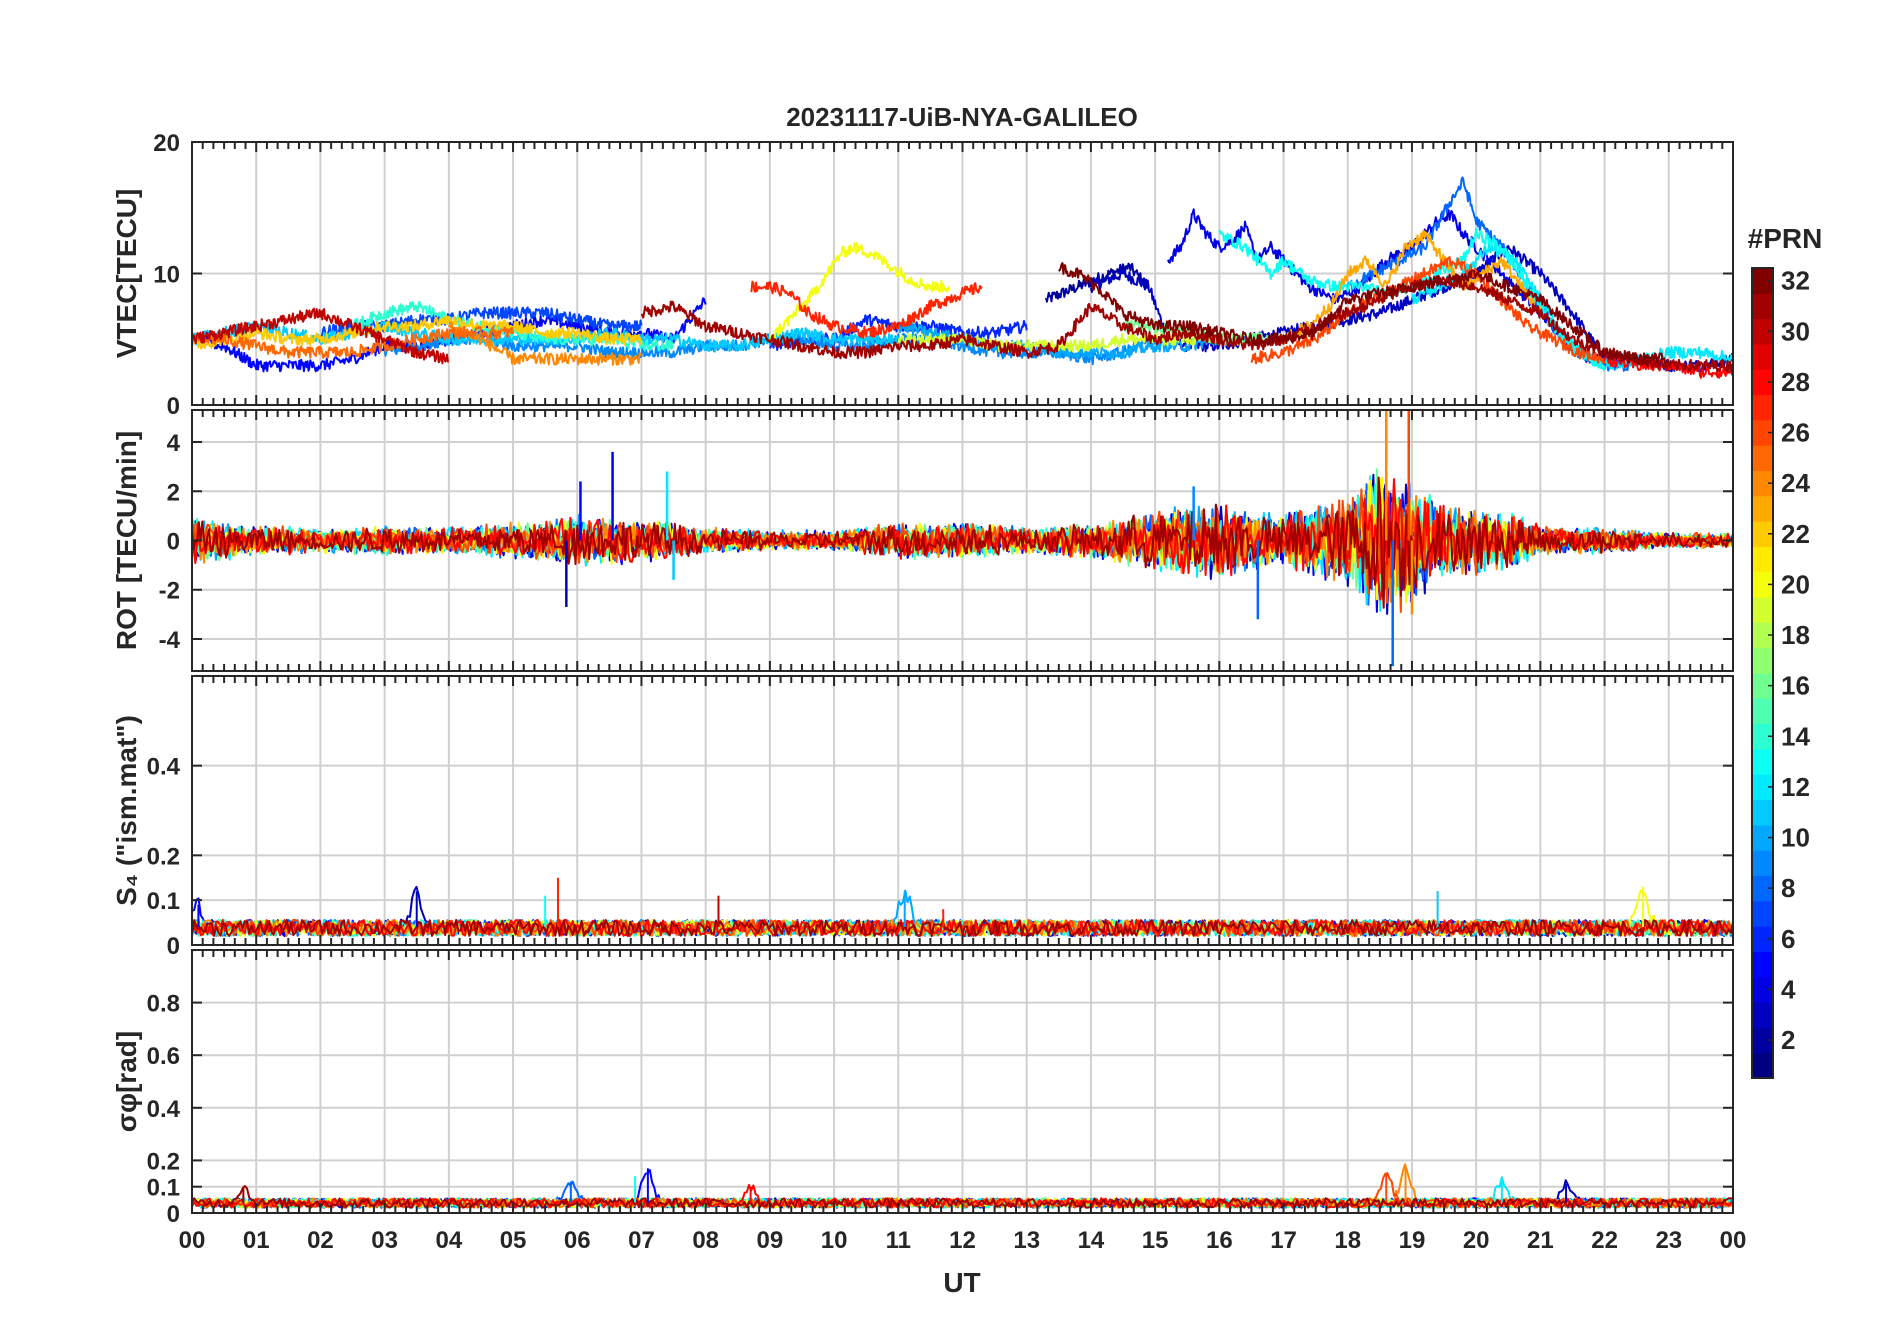 The width and height of the screenshot is (1902, 1330). I want to click on colorbar-tick-label: 32, so click(1795, 281).